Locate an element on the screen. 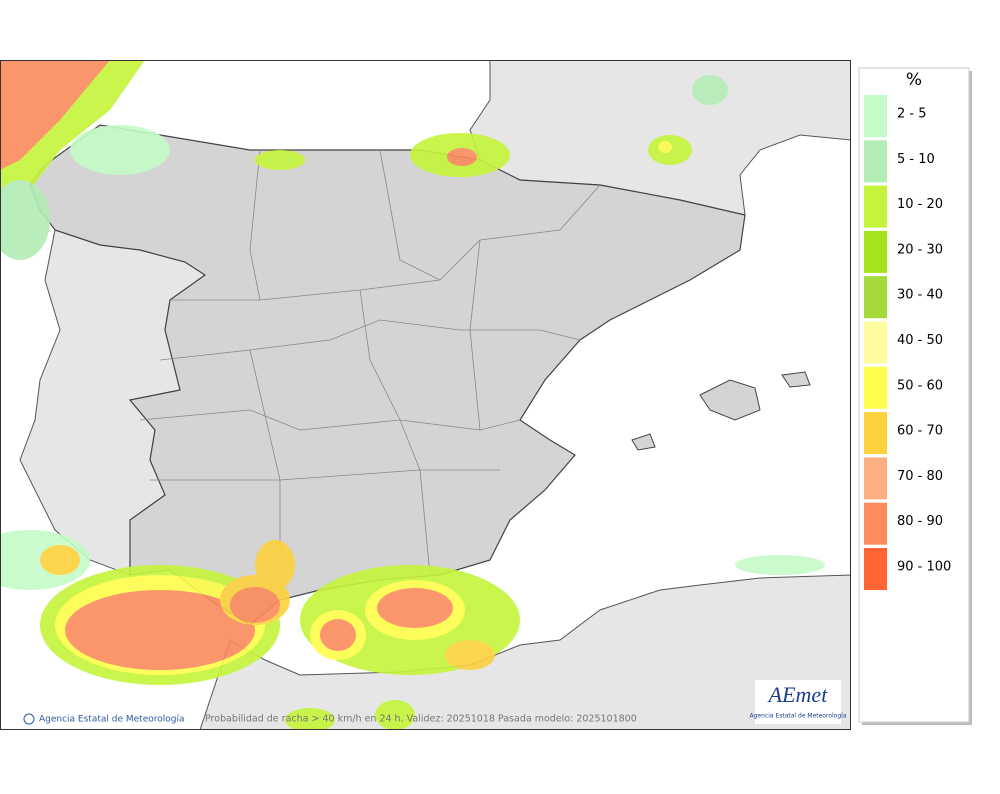 Image resolution: width=1000 pixels, height=794 pixels. legend-label: 2 - 5 is located at coordinates (912, 114).